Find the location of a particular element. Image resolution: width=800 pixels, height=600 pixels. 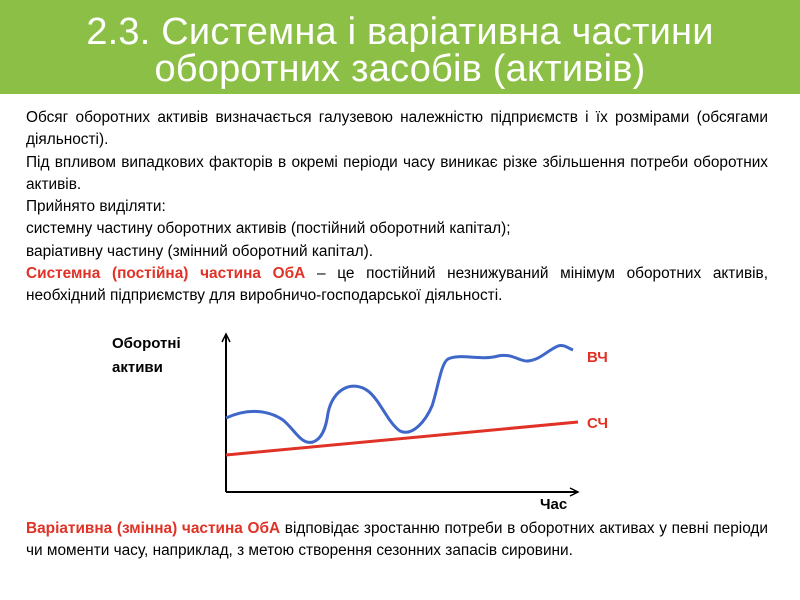

slide-title-line-2: оборотних засобів (активів) is located at coordinates (400, 69).